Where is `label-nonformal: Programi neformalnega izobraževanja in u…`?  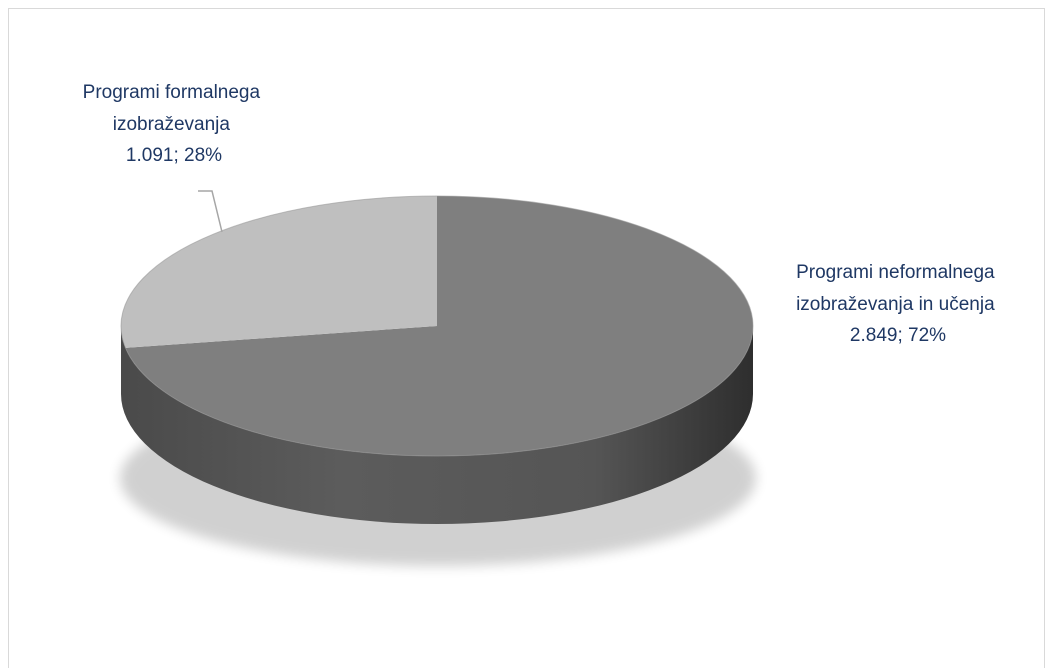
label-nonformal: Programi neformalnega izobraževanja in u… is located at coordinates (898, 304).